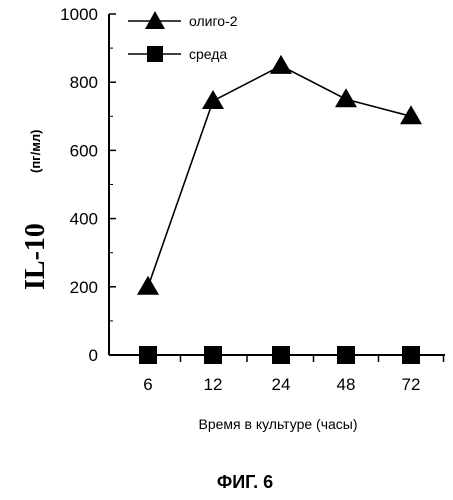 This screenshot has height=500, width=453. I want to click on legend-triangle-marker, so click(155, 20).